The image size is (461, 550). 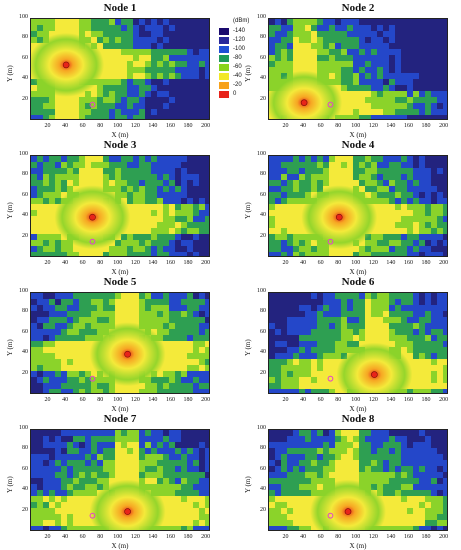 What do you see at coordinates (358, 343) in the screenshot?
I see `heatmap-svg` at bounding box center [358, 343].